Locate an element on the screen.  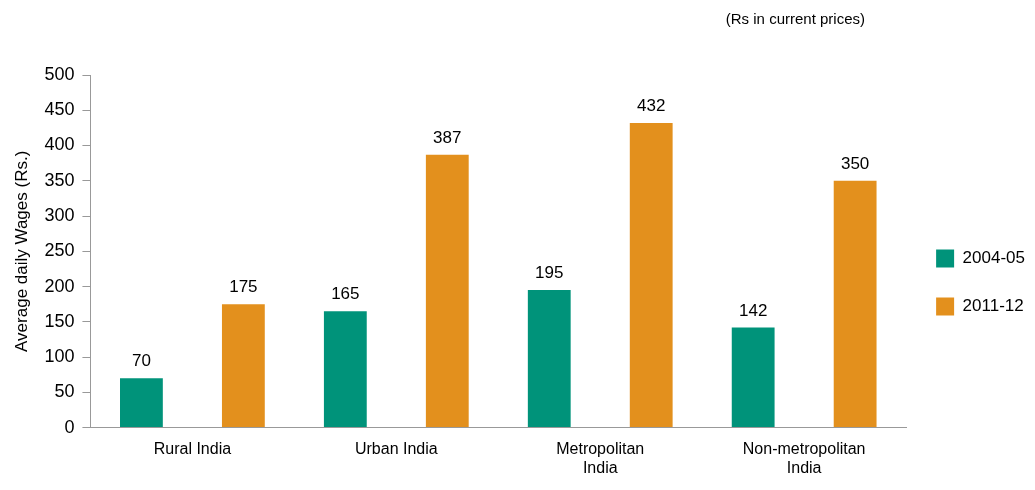
x-tick-label: Metropolitan India is located at coordinates (600, 457).